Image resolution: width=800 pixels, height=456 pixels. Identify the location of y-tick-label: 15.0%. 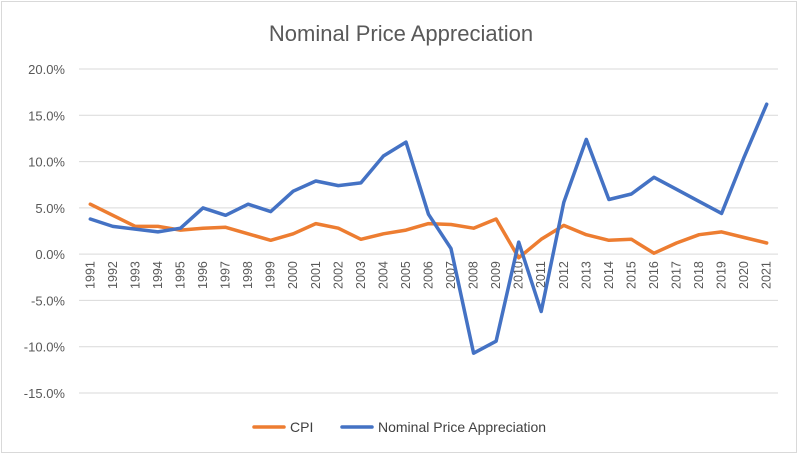
(46, 115).